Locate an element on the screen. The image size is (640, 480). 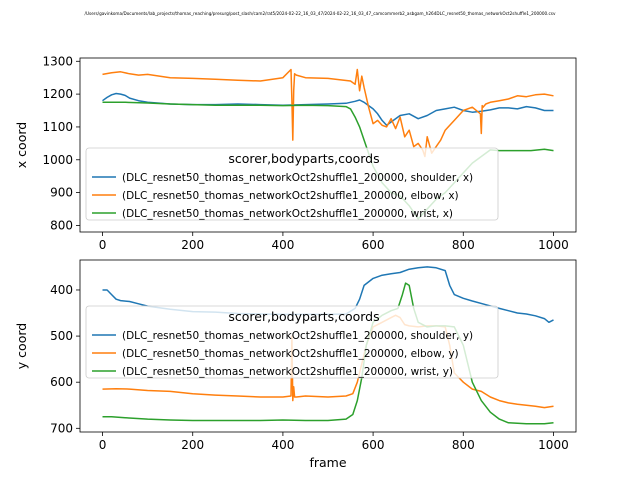
y-tick-label: 1300 is located at coordinates (57, 61).